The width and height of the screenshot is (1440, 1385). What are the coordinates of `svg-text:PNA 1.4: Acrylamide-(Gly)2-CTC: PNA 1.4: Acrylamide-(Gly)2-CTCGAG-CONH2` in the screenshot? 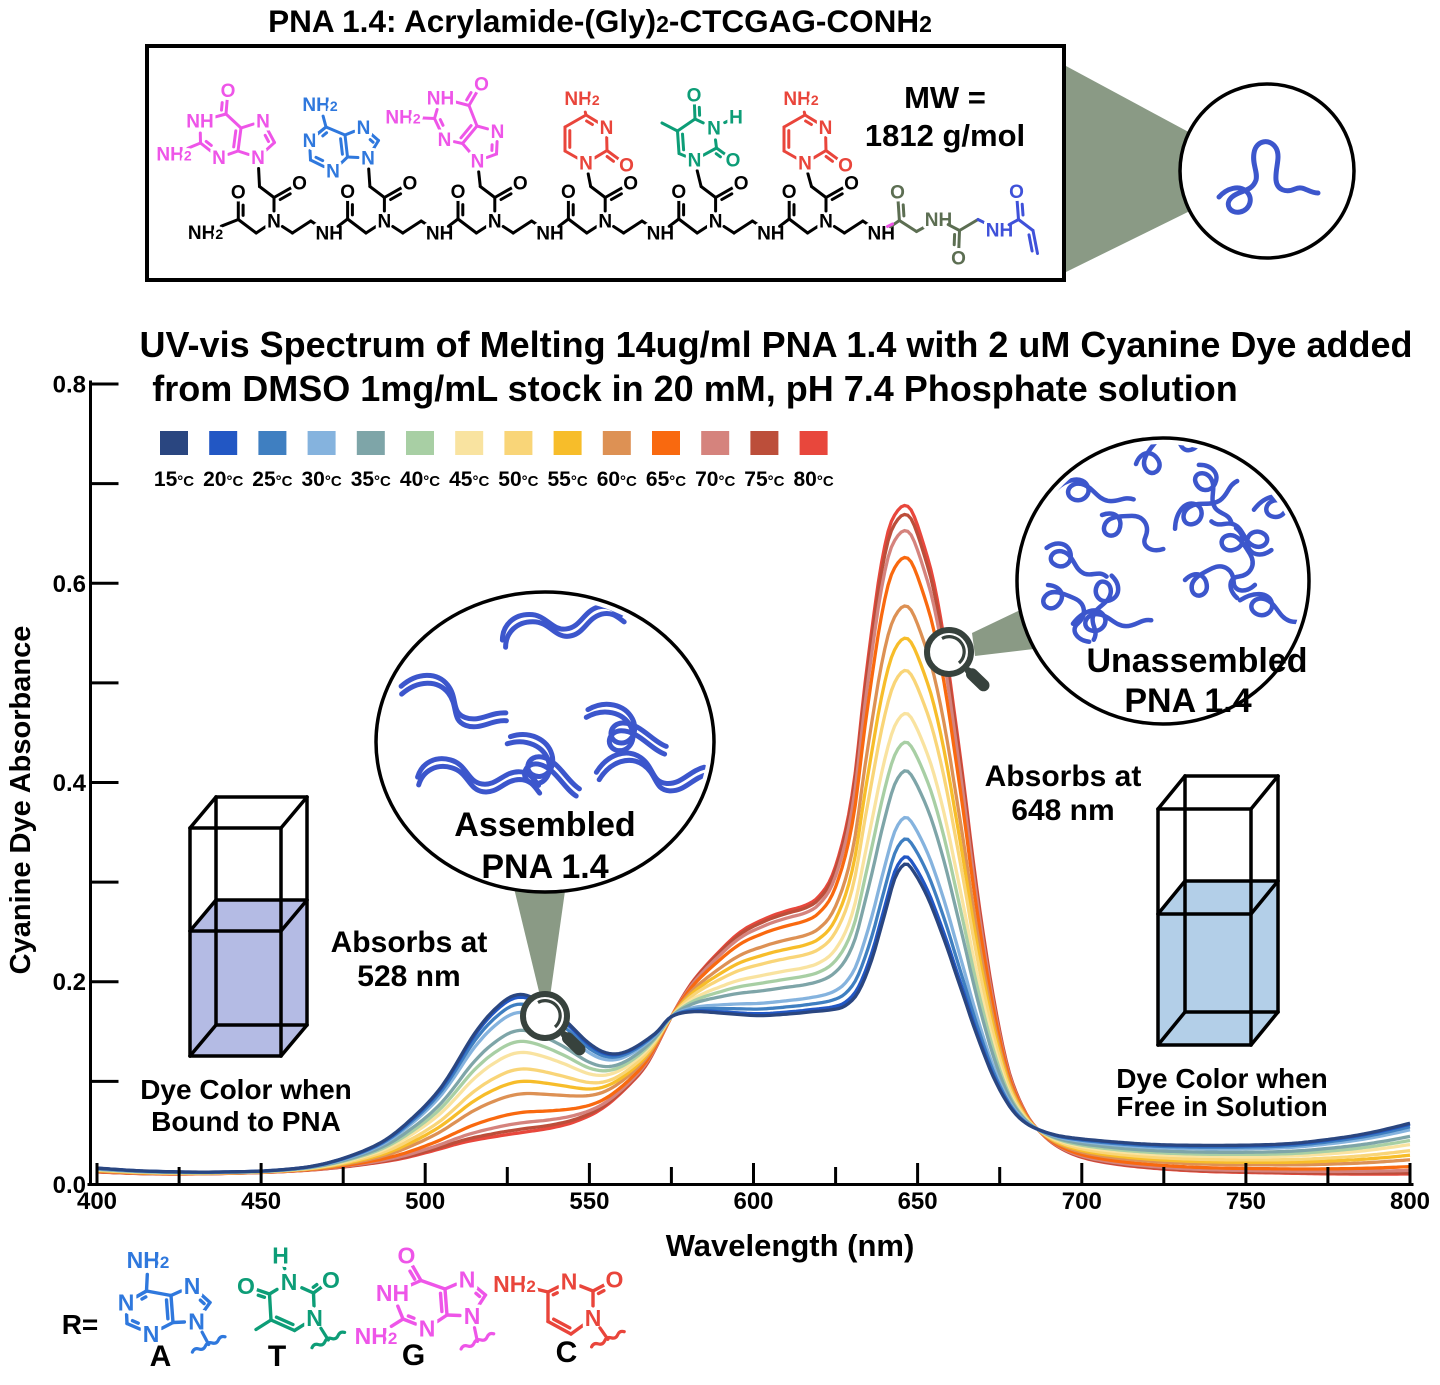 It's located at (600, 21).